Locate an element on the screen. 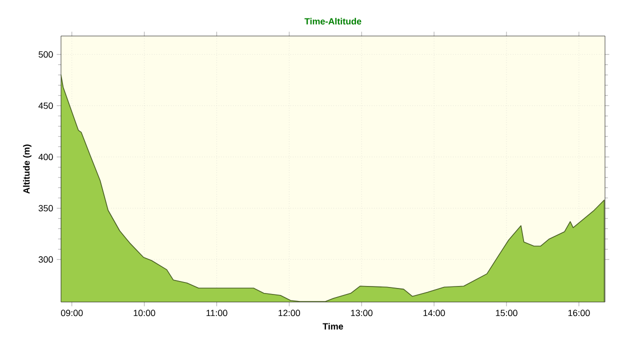 This screenshot has height=350, width=640. x-tick-label: 11:00 is located at coordinates (217, 313).